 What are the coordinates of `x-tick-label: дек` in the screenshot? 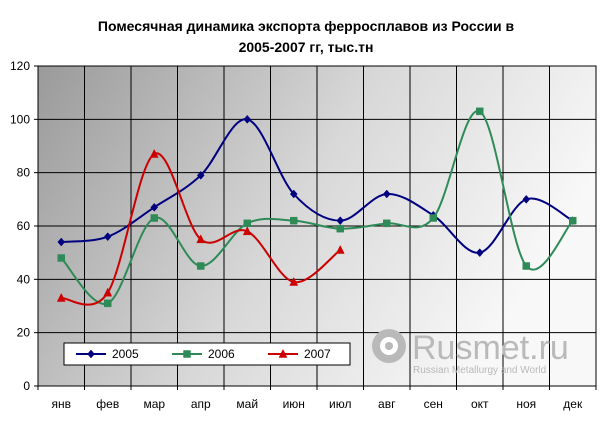 It's located at (573, 404).